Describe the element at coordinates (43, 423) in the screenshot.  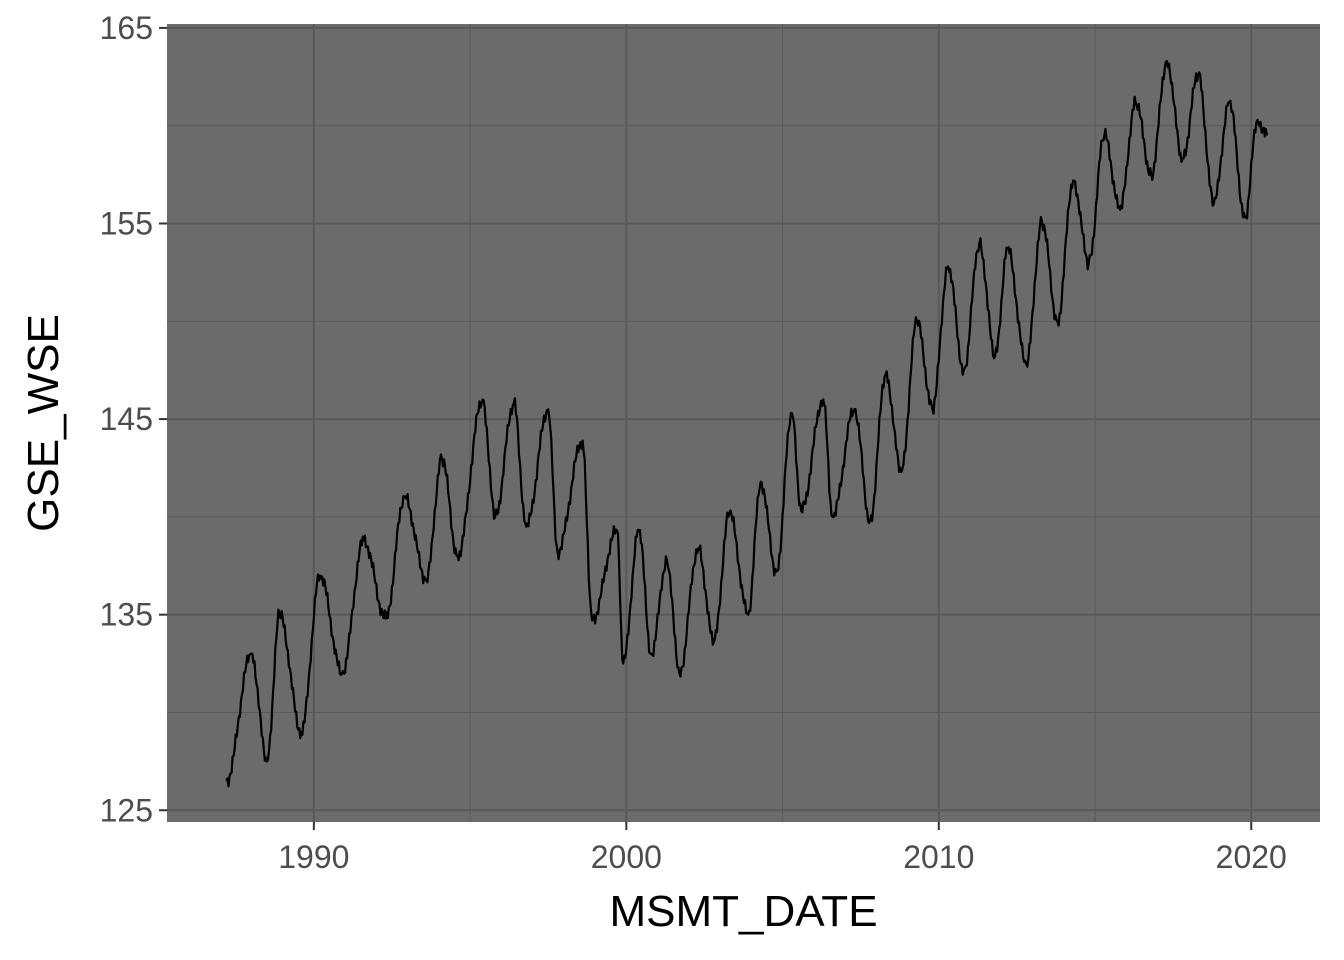
I see `y-axis-title: GSE_WSE` at that location.